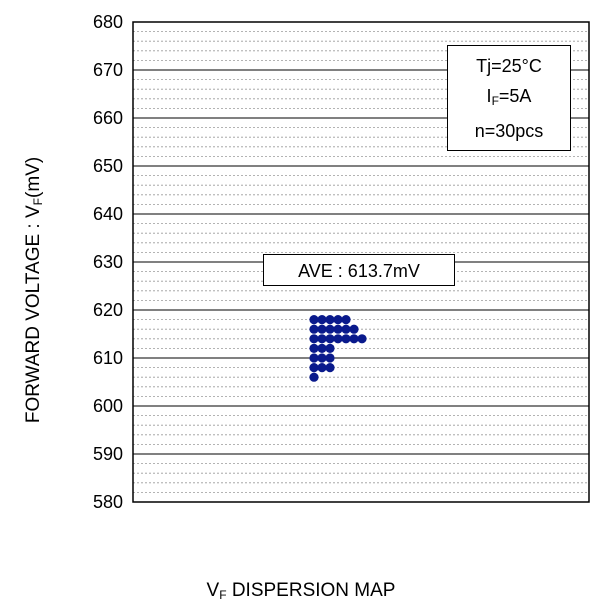 This screenshot has width=602, height=609. I want to click on condition-if: IF=5A, so click(509, 97).